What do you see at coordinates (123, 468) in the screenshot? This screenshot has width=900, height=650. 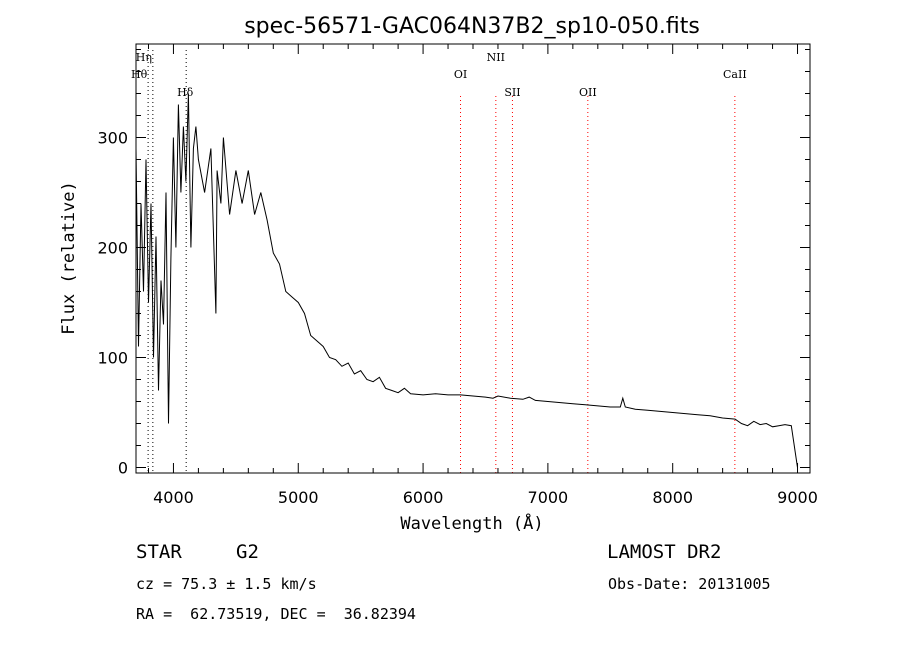 I see `y-tick-label: 0` at bounding box center [123, 468].